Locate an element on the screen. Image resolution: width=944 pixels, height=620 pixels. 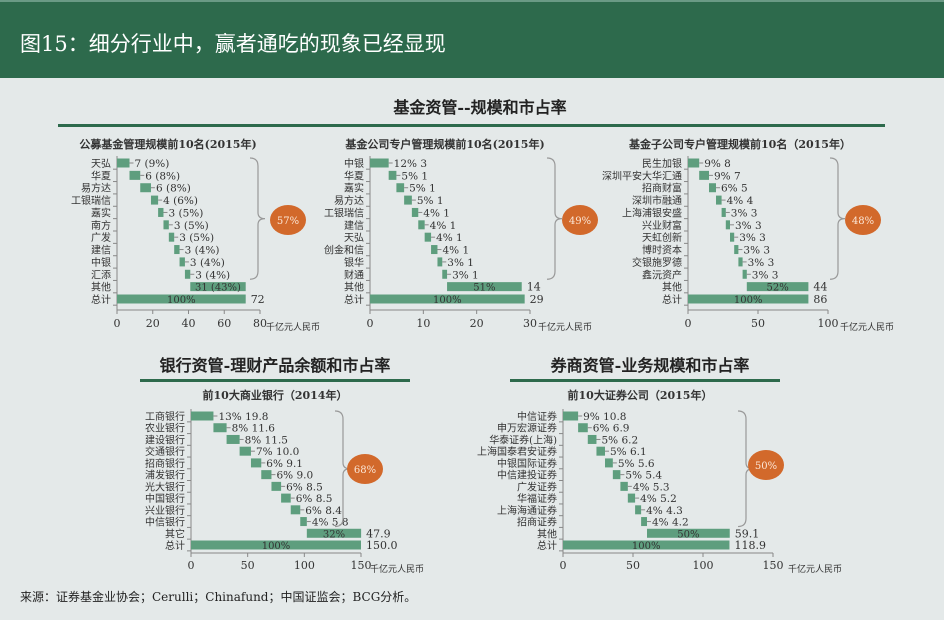
bar-value-label: 4% 1 is located at coordinates (449, 238).